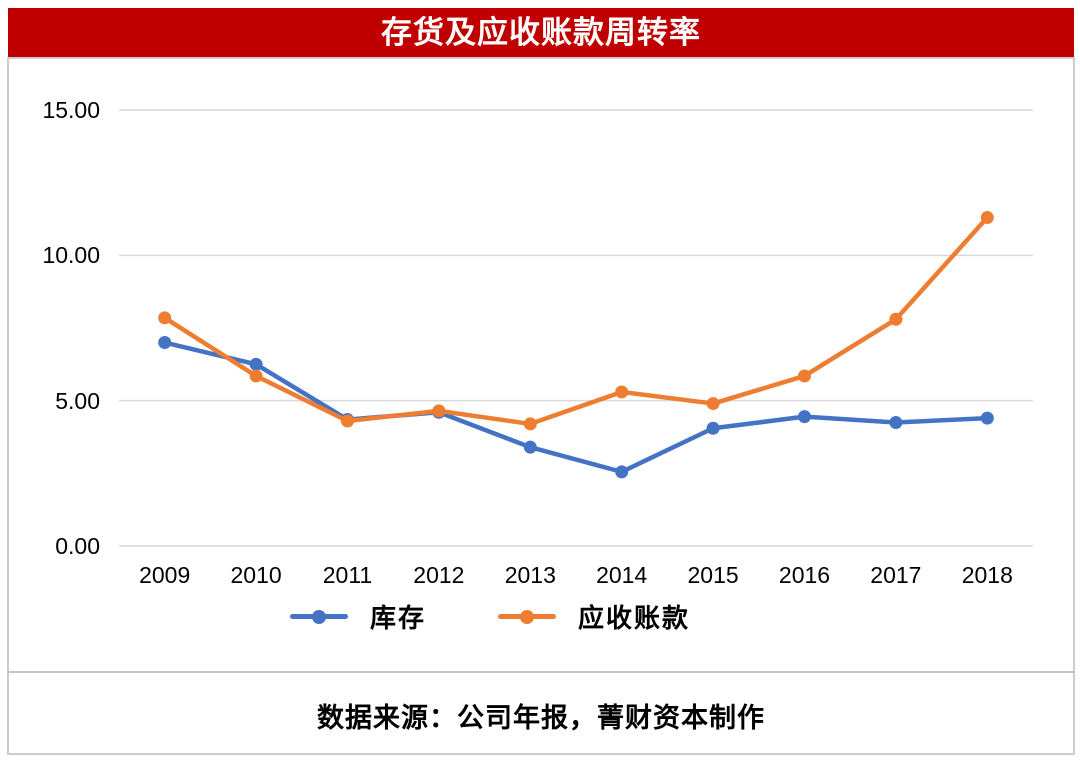 This screenshot has width=1080, height=764. What do you see at coordinates (347, 575) in the screenshot?
I see `x-tick-label: 2011` at bounding box center [347, 575].